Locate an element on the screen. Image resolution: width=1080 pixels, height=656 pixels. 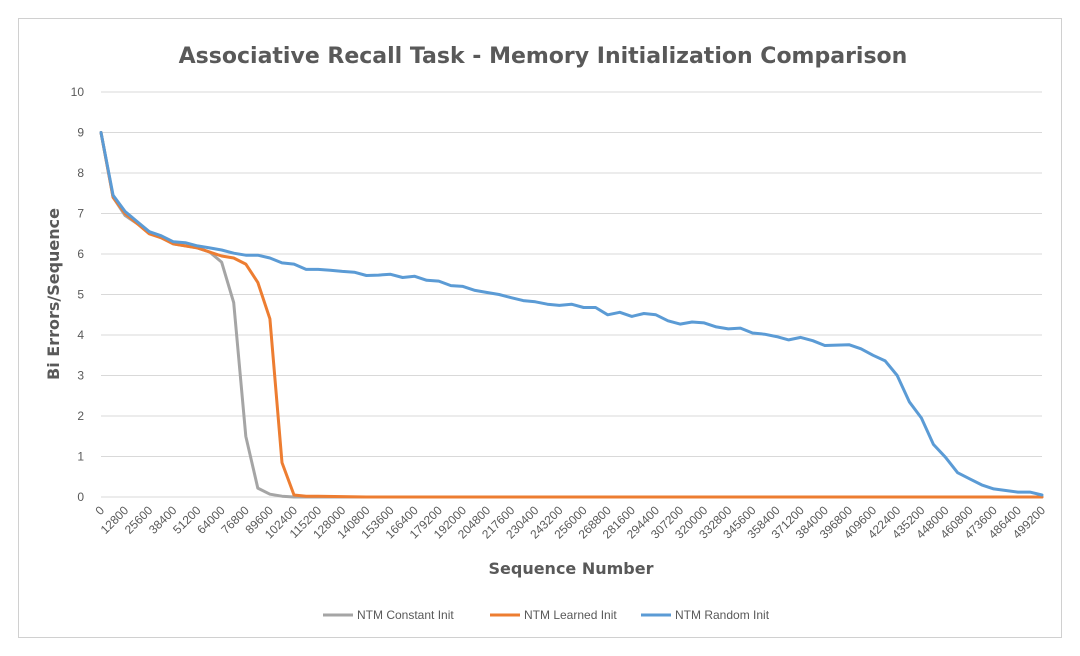
y-axis-ticks: 0 1 2 3 4 5 6 7 8 9 10 is located at coordinates (78, 294).